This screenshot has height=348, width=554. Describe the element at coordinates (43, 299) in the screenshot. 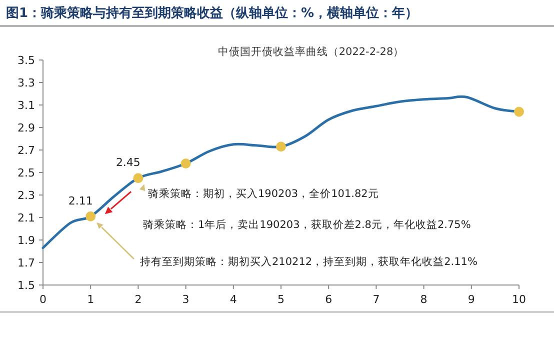

I see `x-tick-label: 0` at that location.